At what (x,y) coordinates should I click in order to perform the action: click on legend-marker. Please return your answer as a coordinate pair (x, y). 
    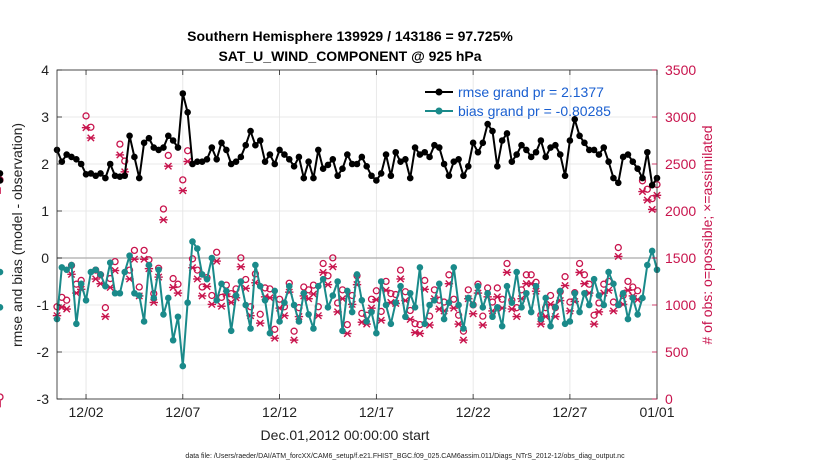
    Looking at the image, I should click on (439, 92).